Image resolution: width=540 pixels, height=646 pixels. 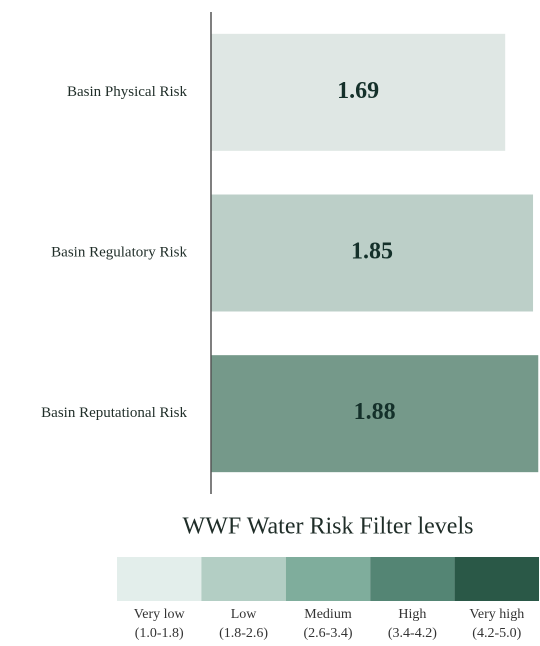 I want to click on legend-range: (4.2-5.0), so click(x=496, y=633).